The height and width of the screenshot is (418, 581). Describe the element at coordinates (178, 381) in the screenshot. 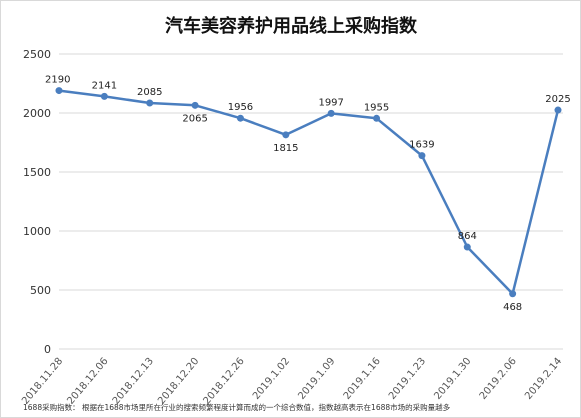

I see `x-tick-label: 2018.12.20` at that location.